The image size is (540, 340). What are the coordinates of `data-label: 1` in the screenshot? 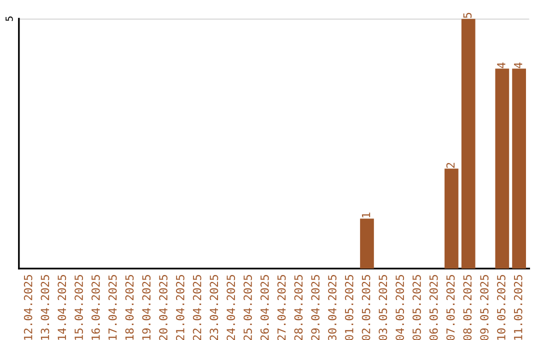 It's located at (366, 215).